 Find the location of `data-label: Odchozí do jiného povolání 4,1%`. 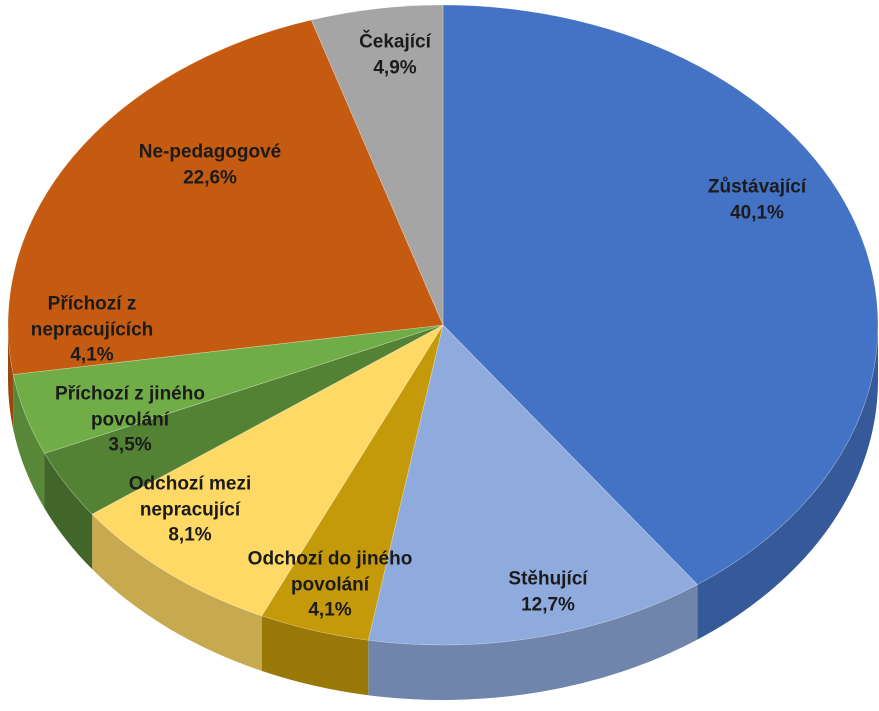

data-label: Odchozí do jiného povolání 4,1% is located at coordinates (330, 585).